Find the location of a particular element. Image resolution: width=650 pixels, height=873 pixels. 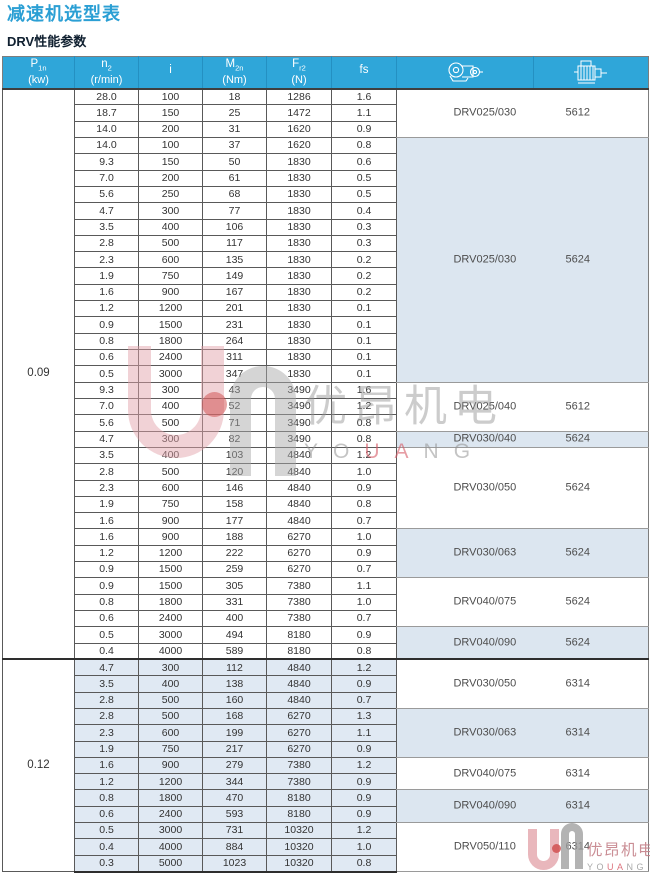

gearbox-model: DRV050/110 is located at coordinates (484, 846).